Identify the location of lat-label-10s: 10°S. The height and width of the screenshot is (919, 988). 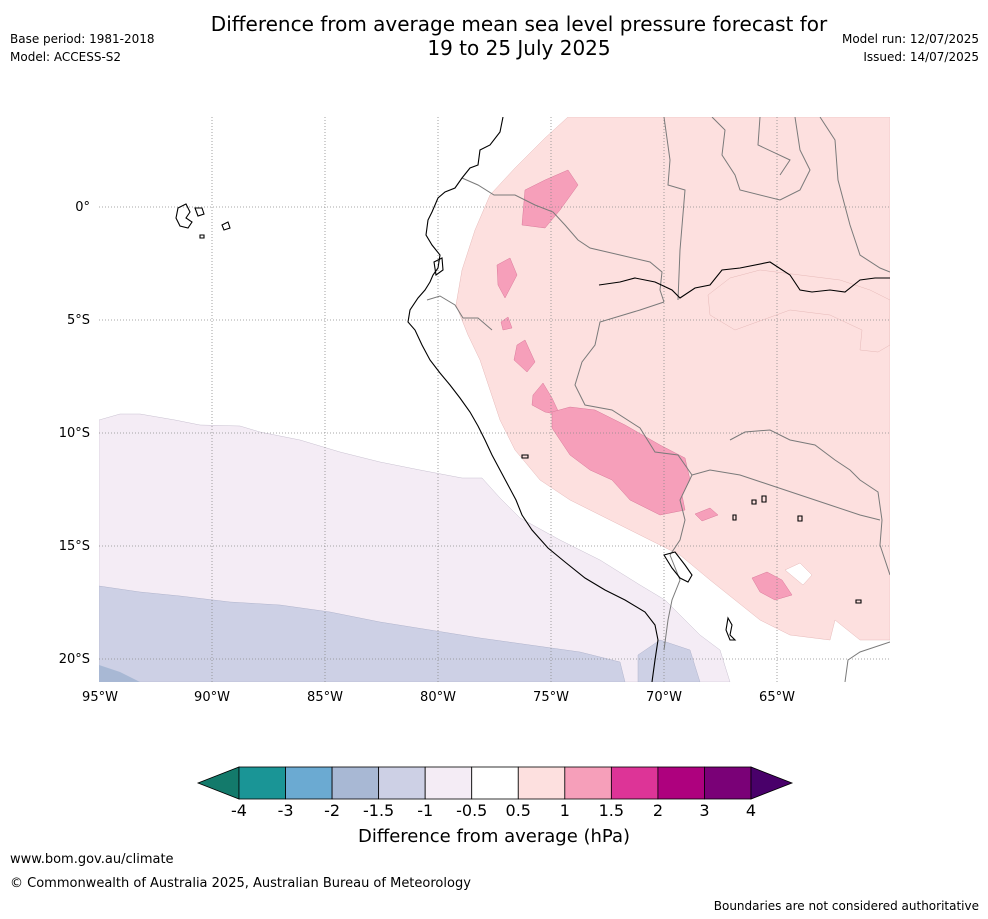
(74, 433).